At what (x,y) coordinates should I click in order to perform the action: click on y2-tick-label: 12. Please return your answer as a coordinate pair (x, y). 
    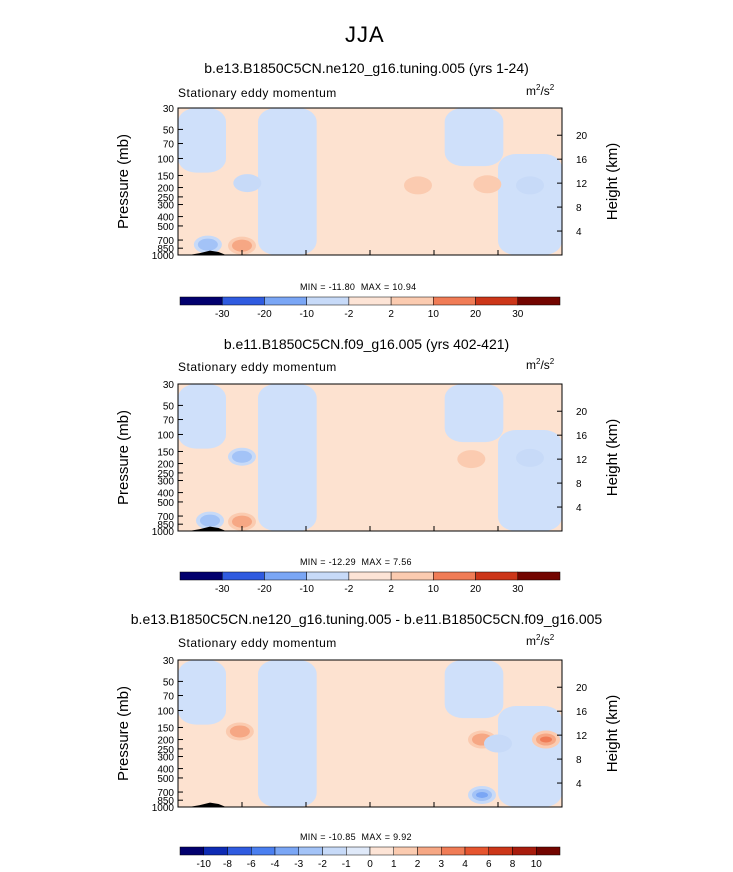
    Looking at the image, I should click on (582, 460).